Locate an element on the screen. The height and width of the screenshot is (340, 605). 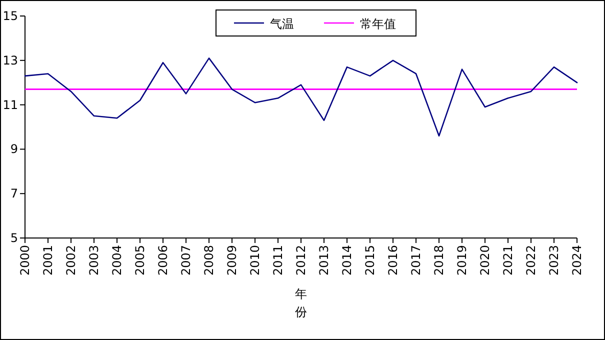
y-tick-label: 9 is located at coordinates (14, 149).